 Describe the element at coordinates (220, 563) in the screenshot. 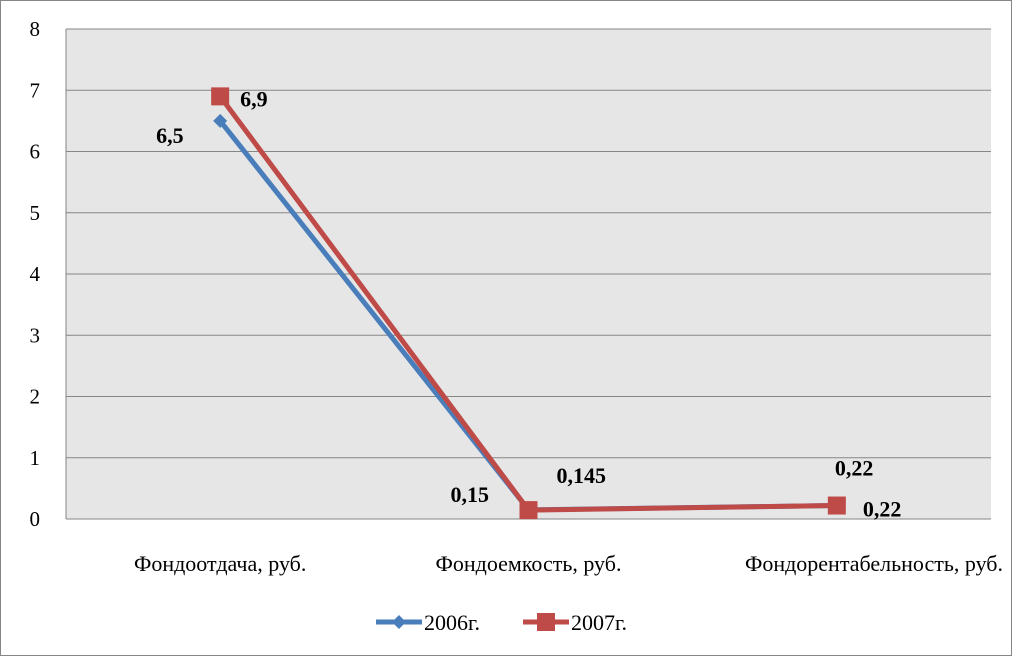

I see `x-tick-label: Фондоотдача, руб.` at that location.